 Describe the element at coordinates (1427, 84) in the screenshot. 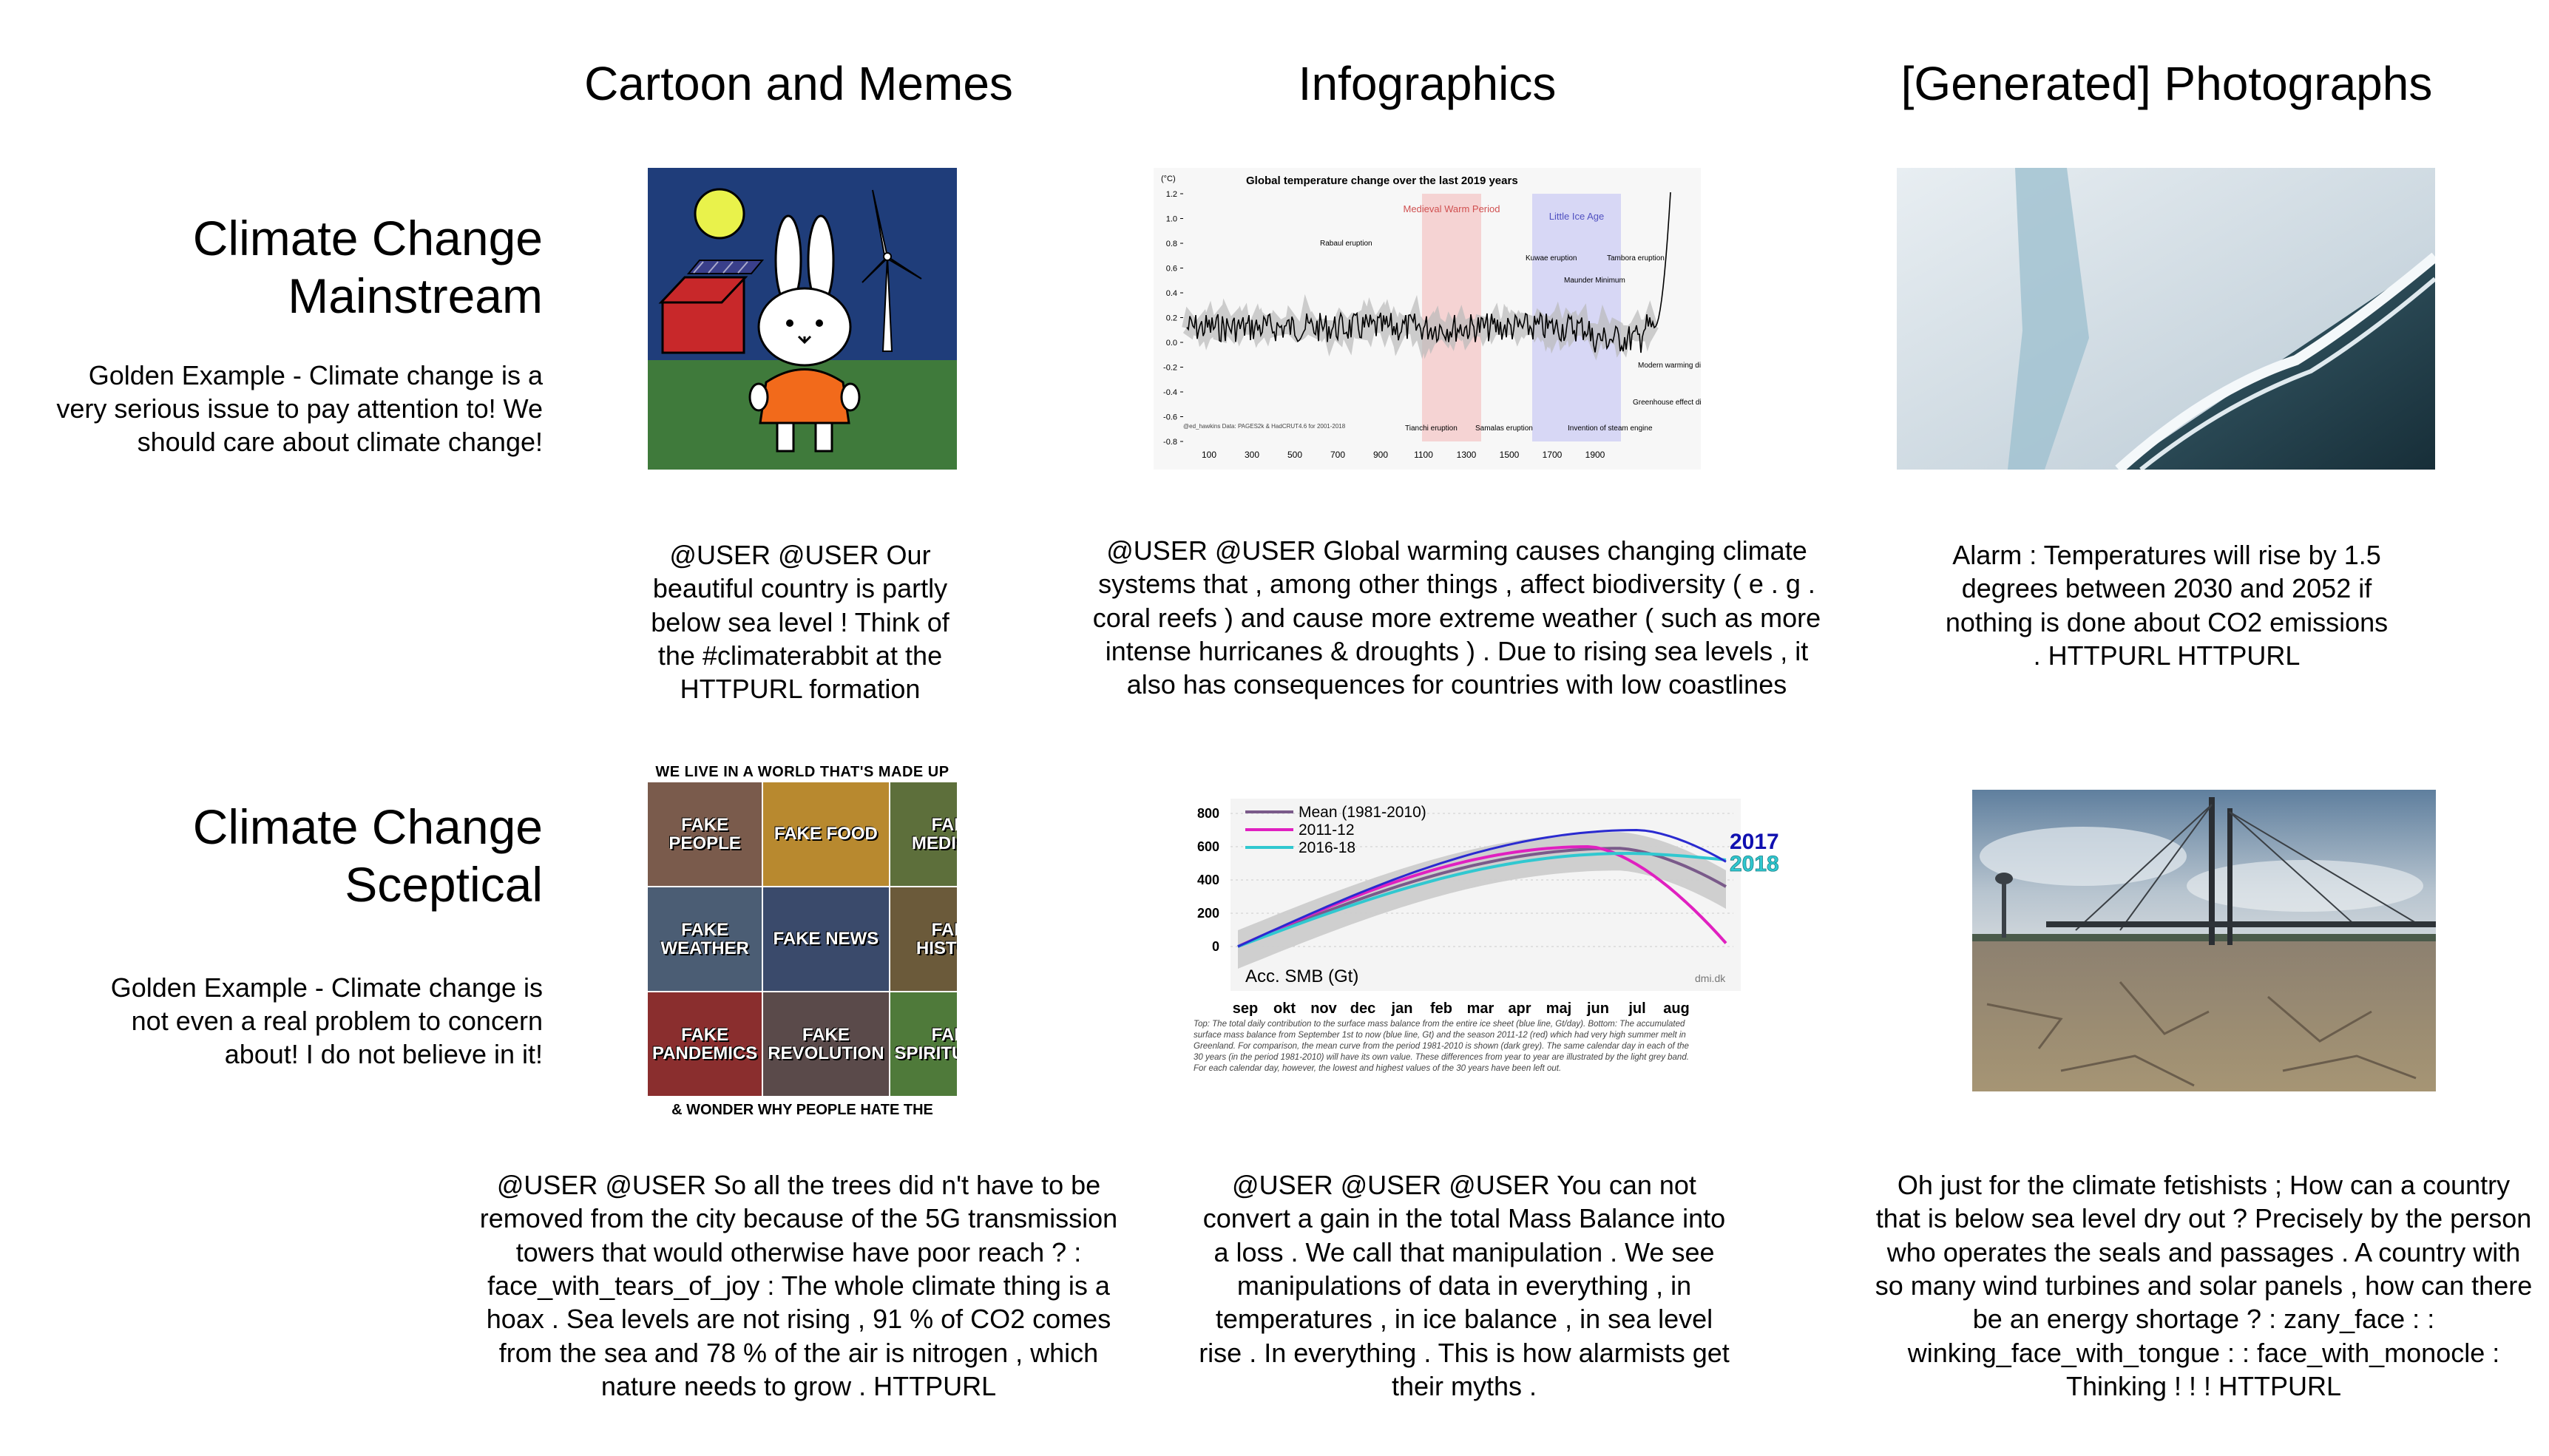

I see `column-header-infographics: Infographics` at that location.